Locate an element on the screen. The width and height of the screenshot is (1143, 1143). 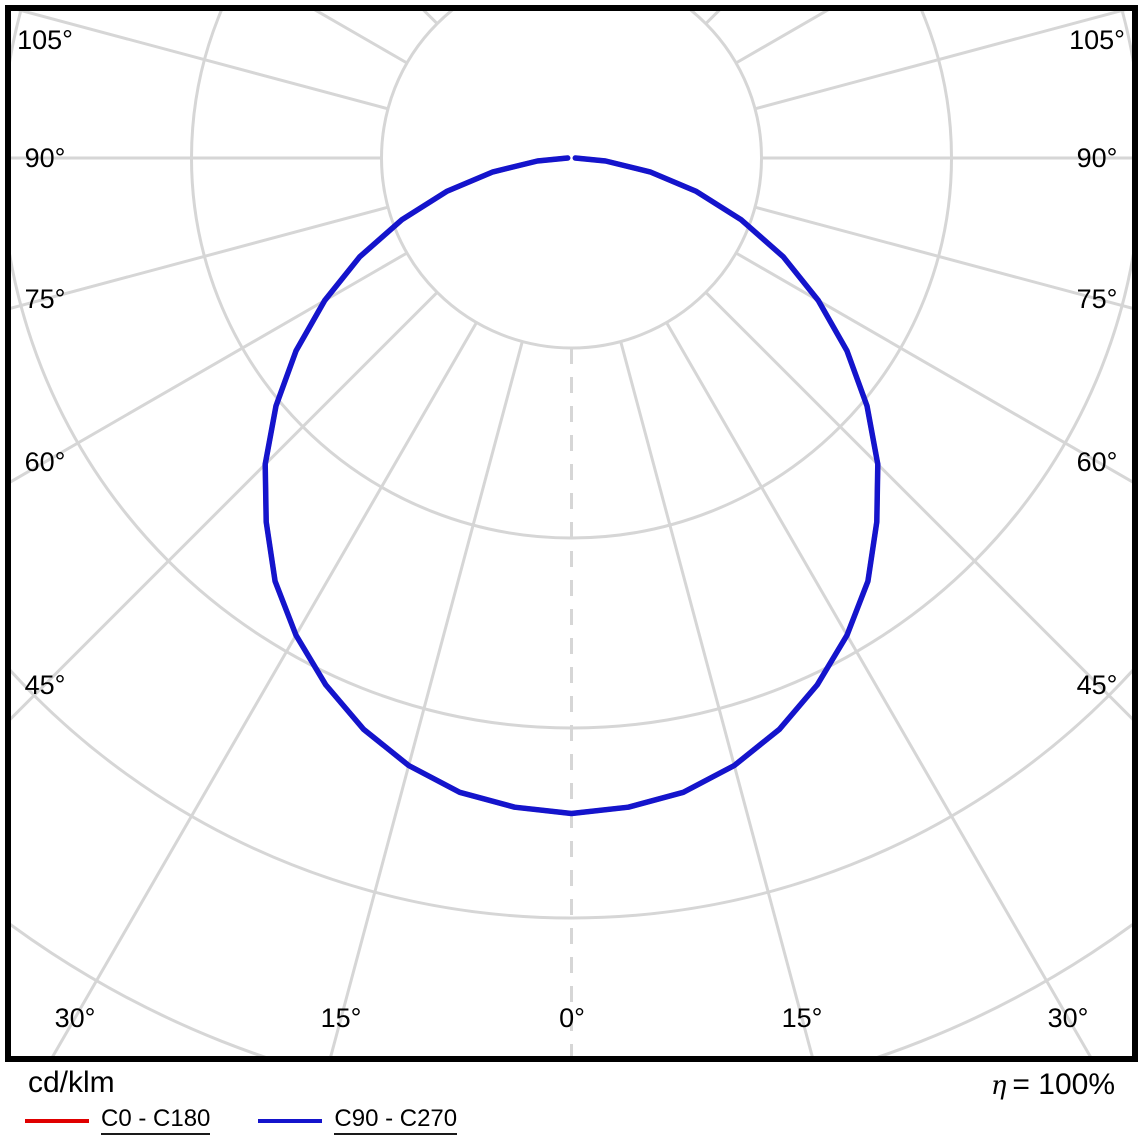
angle-label-0: 0° is located at coordinates (572, 1018).